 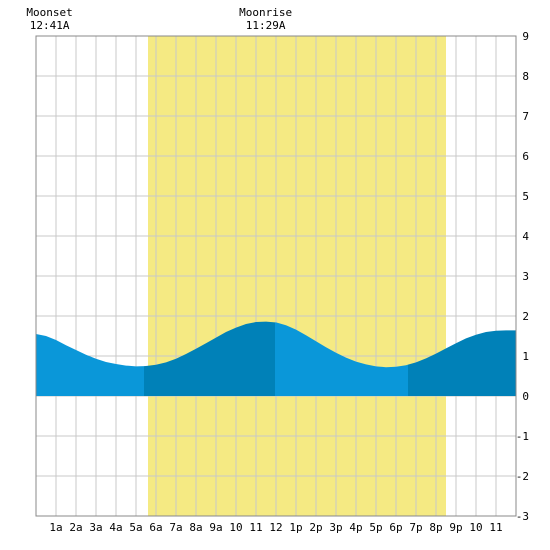 What do you see at coordinates (195, 527) in the screenshot?
I see `x-tick-label: 8a` at bounding box center [195, 527].